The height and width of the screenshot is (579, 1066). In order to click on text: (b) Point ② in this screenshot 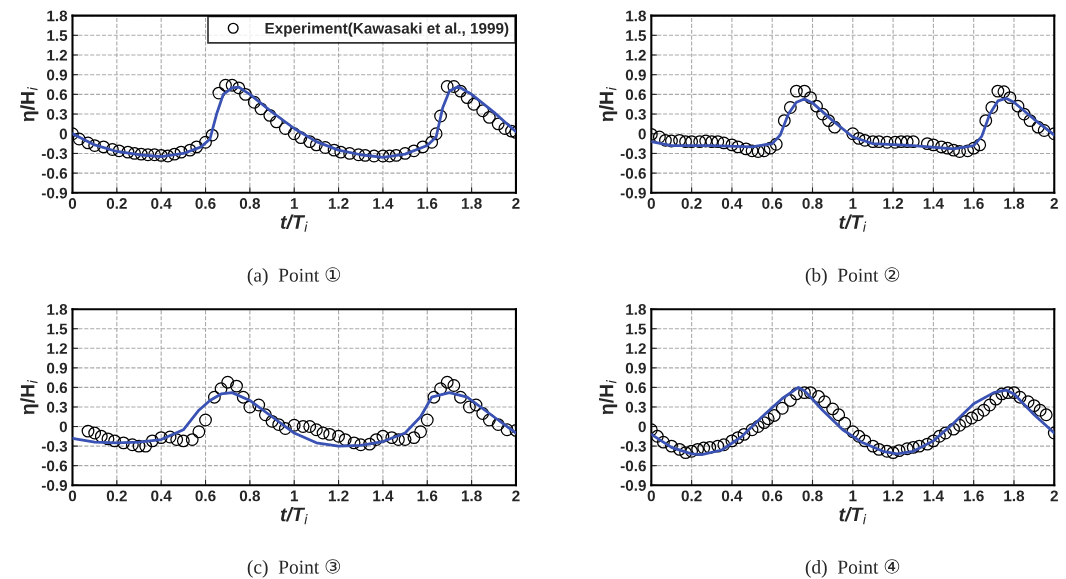, I will do `click(852, 276)`.